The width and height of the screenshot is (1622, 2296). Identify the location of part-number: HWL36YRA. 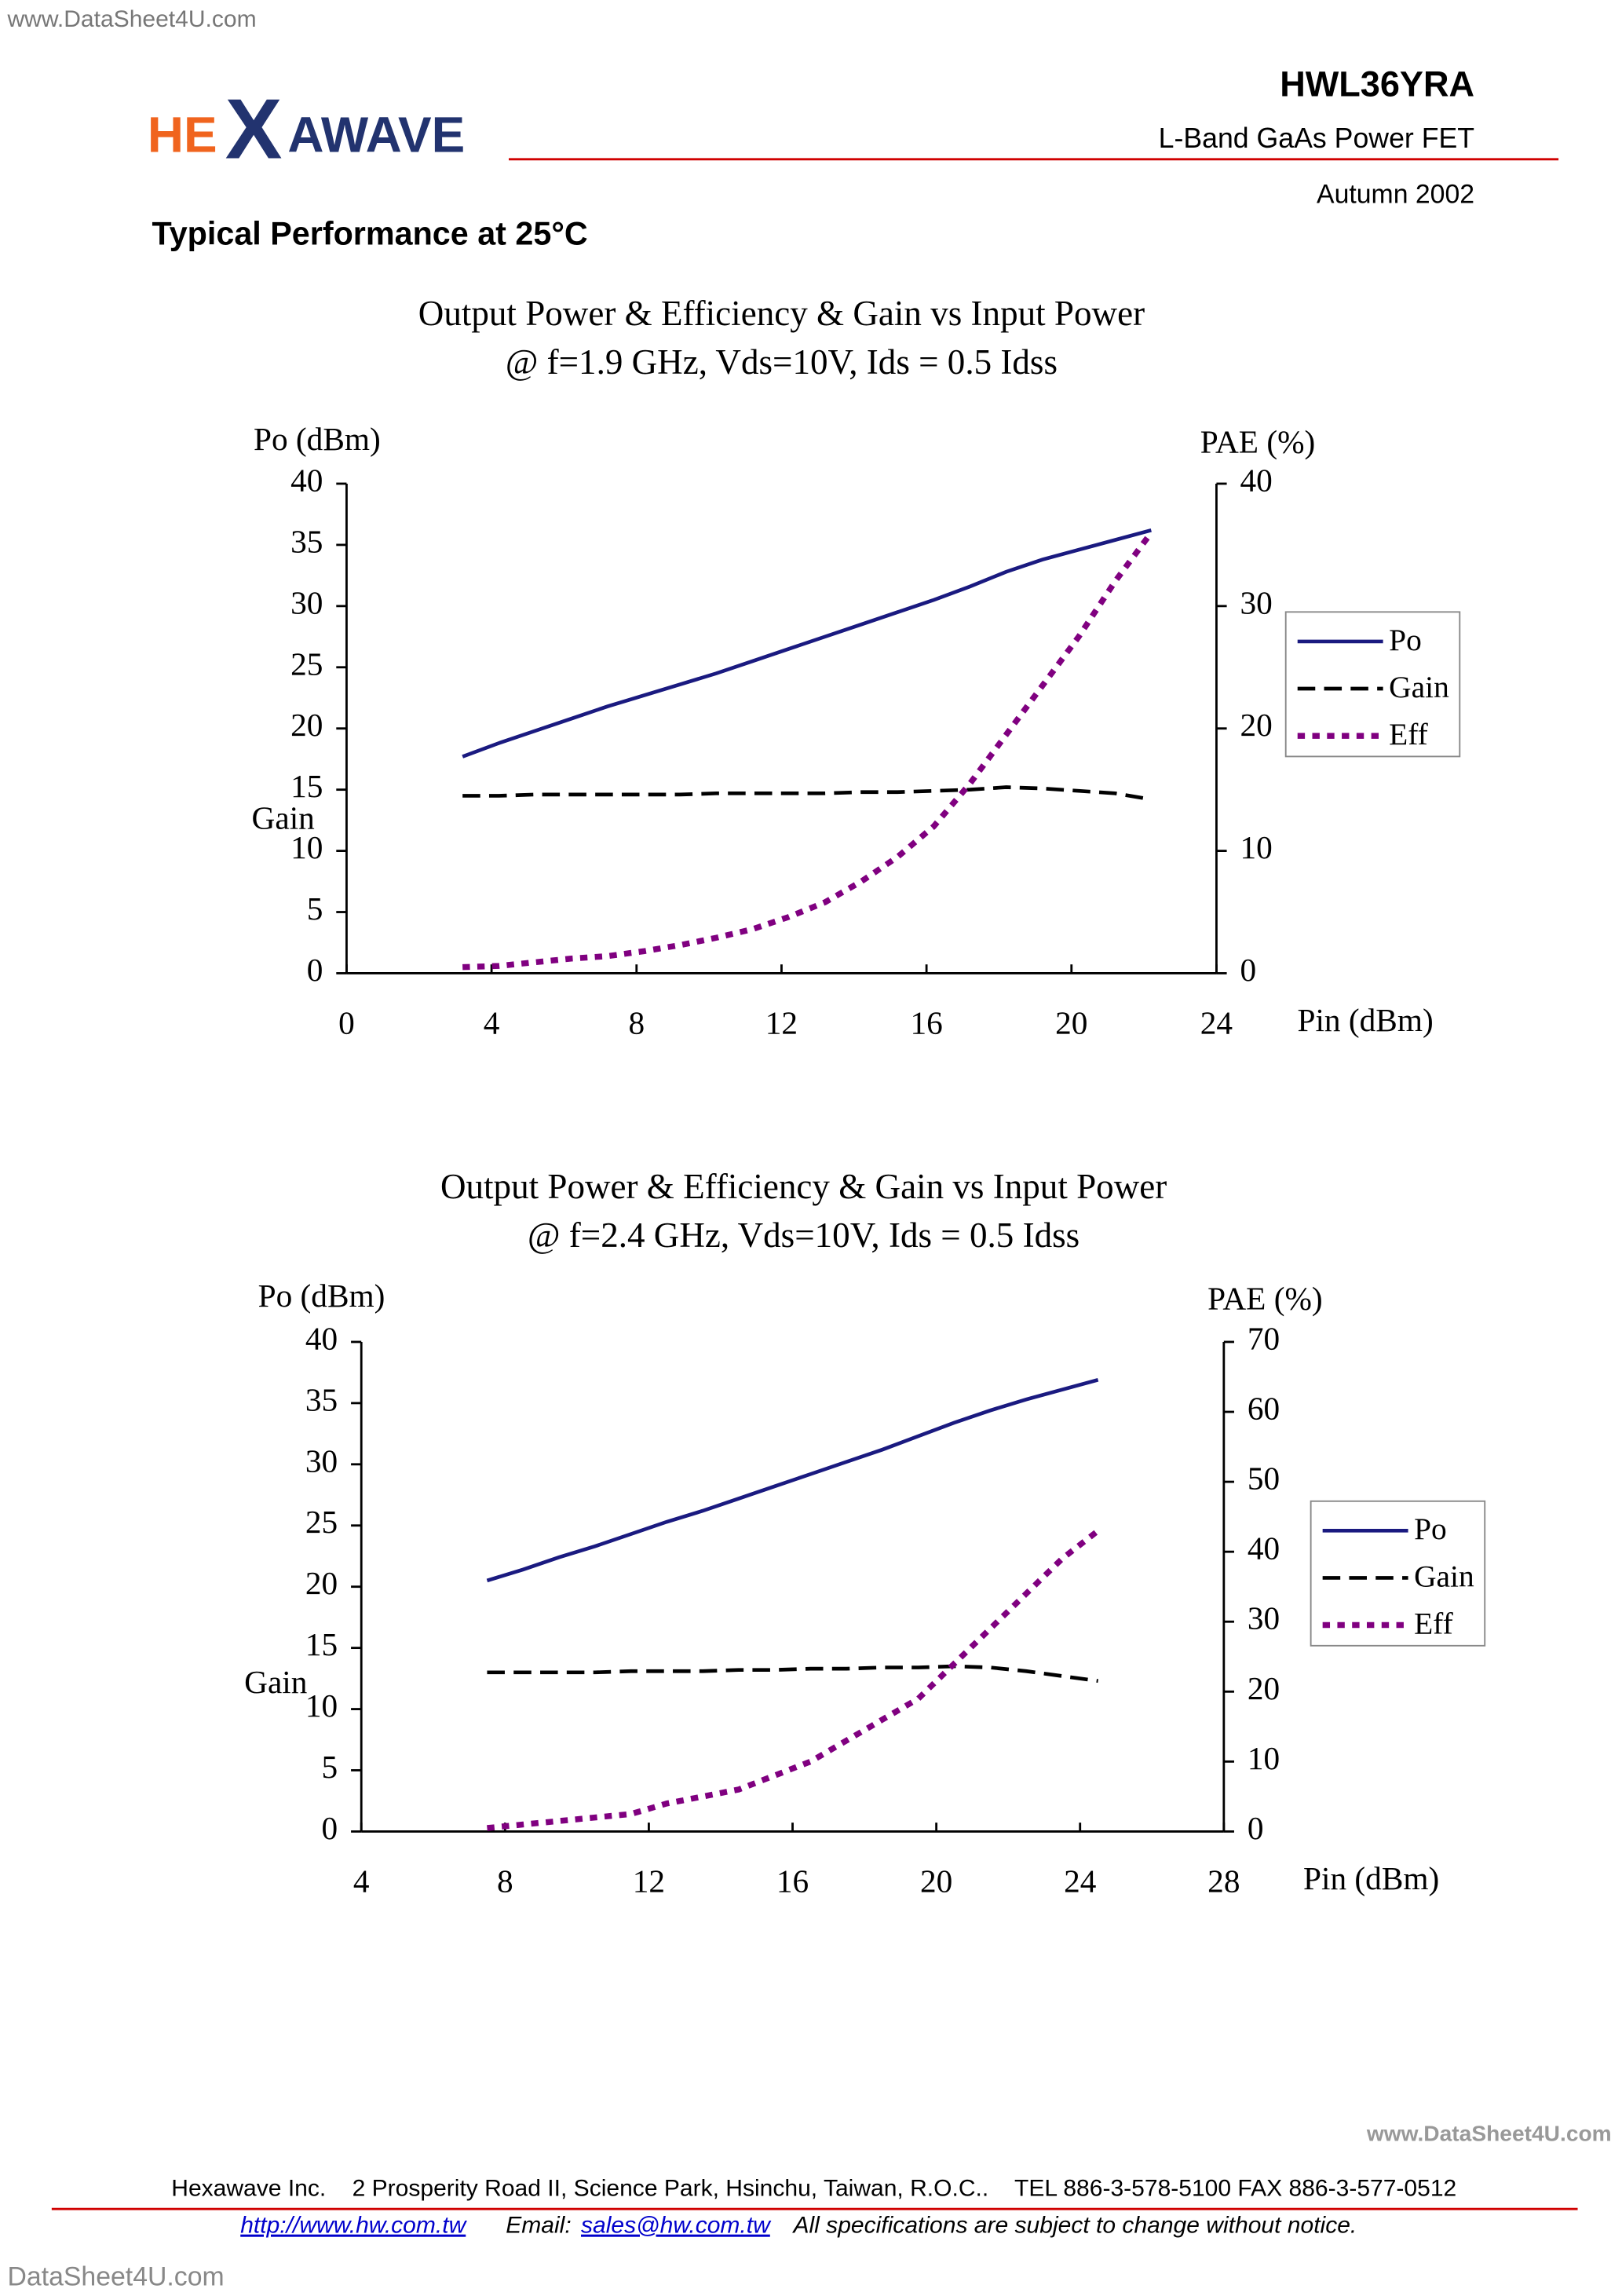
(1377, 84).